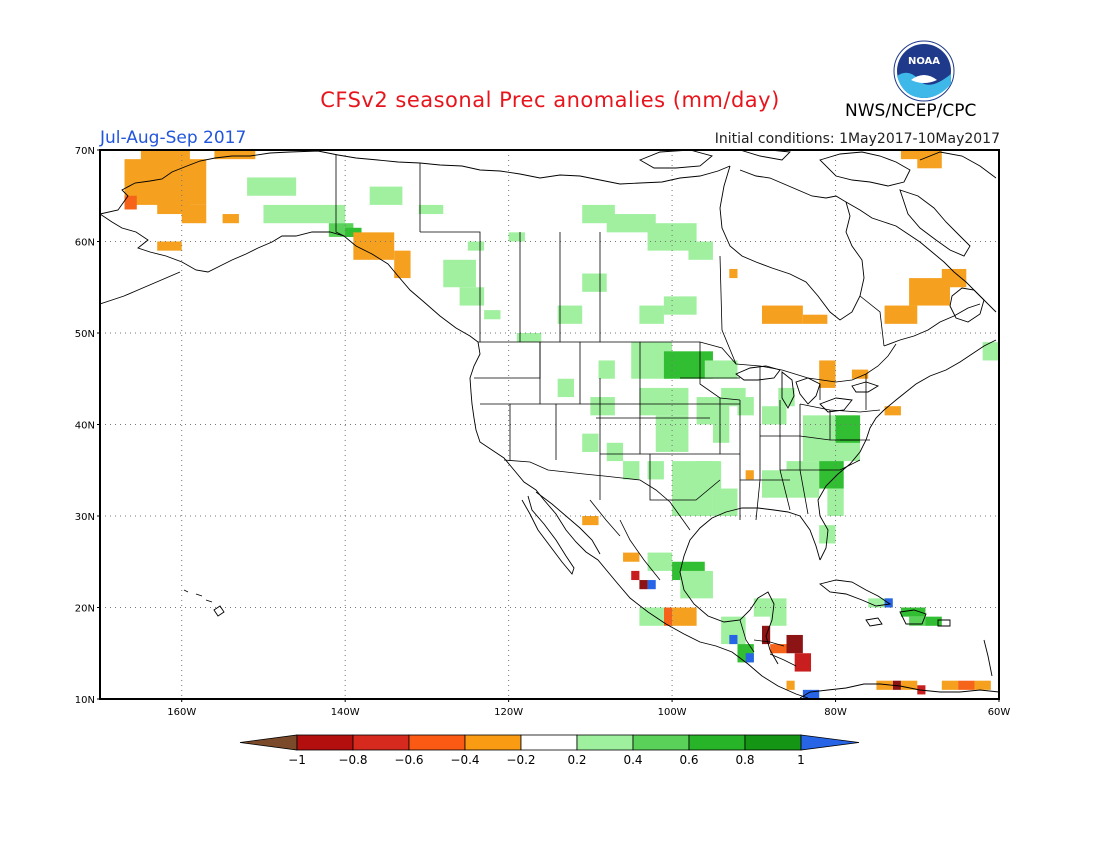  What do you see at coordinates (520, 760) in the screenshot?
I see `colorbar-label: −0.2` at bounding box center [520, 760].